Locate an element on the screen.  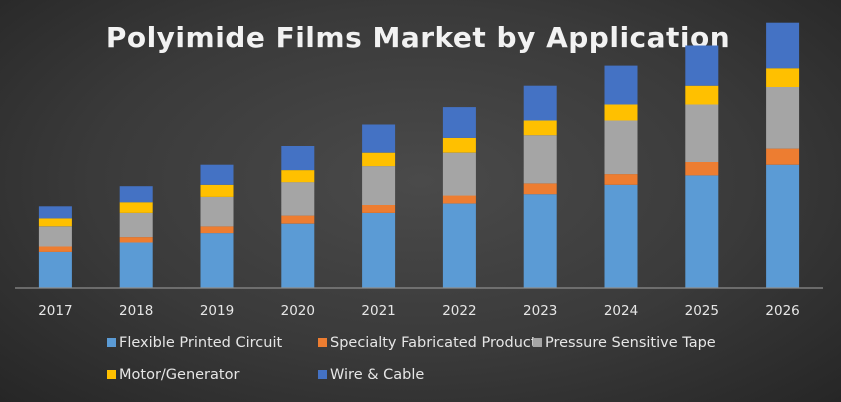
bar-specialty-fabricated-product-2023 is located at coordinates (540, 189).